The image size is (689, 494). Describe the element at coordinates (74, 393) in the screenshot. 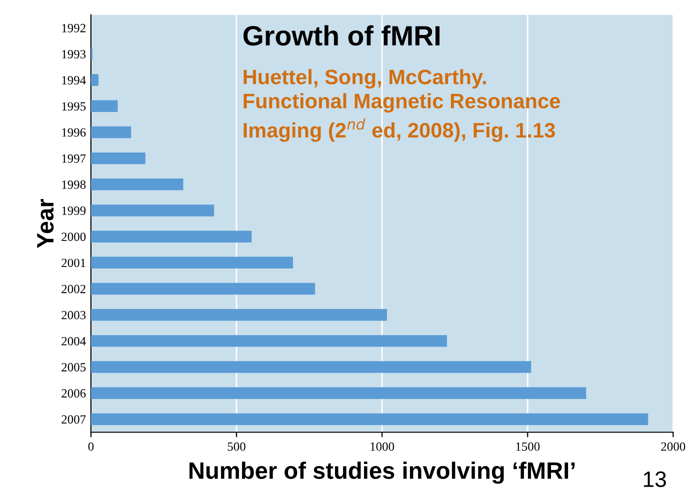

I see `y-tick-label: 2006` at that location.